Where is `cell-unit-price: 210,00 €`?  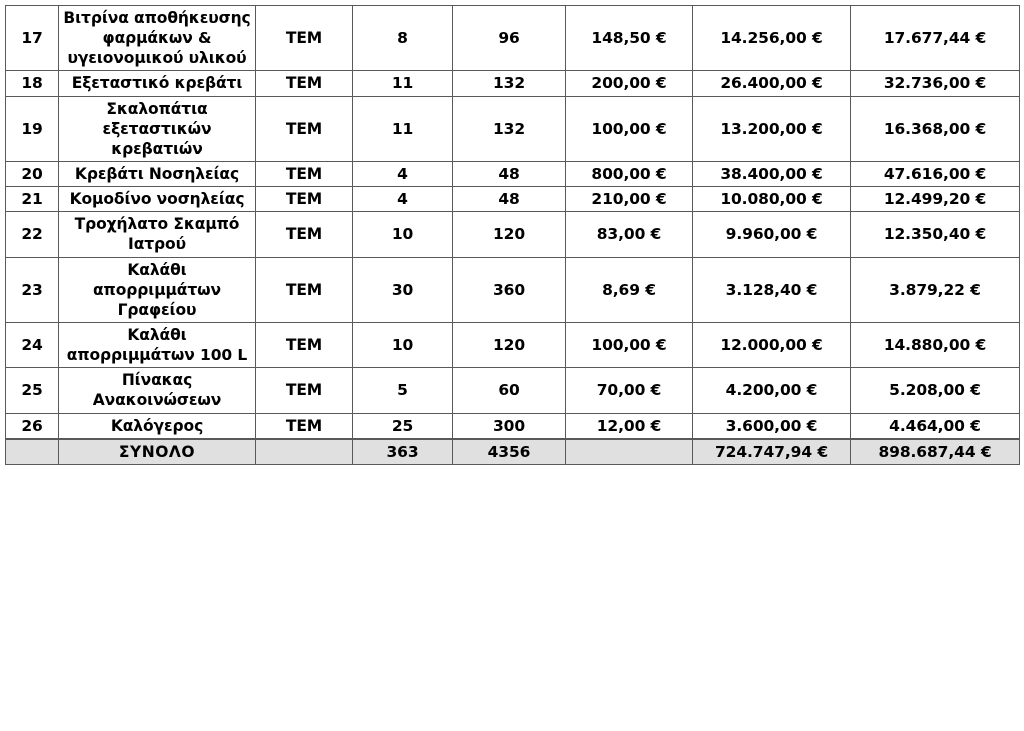 cell-unit-price: 210,00 € is located at coordinates (629, 199).